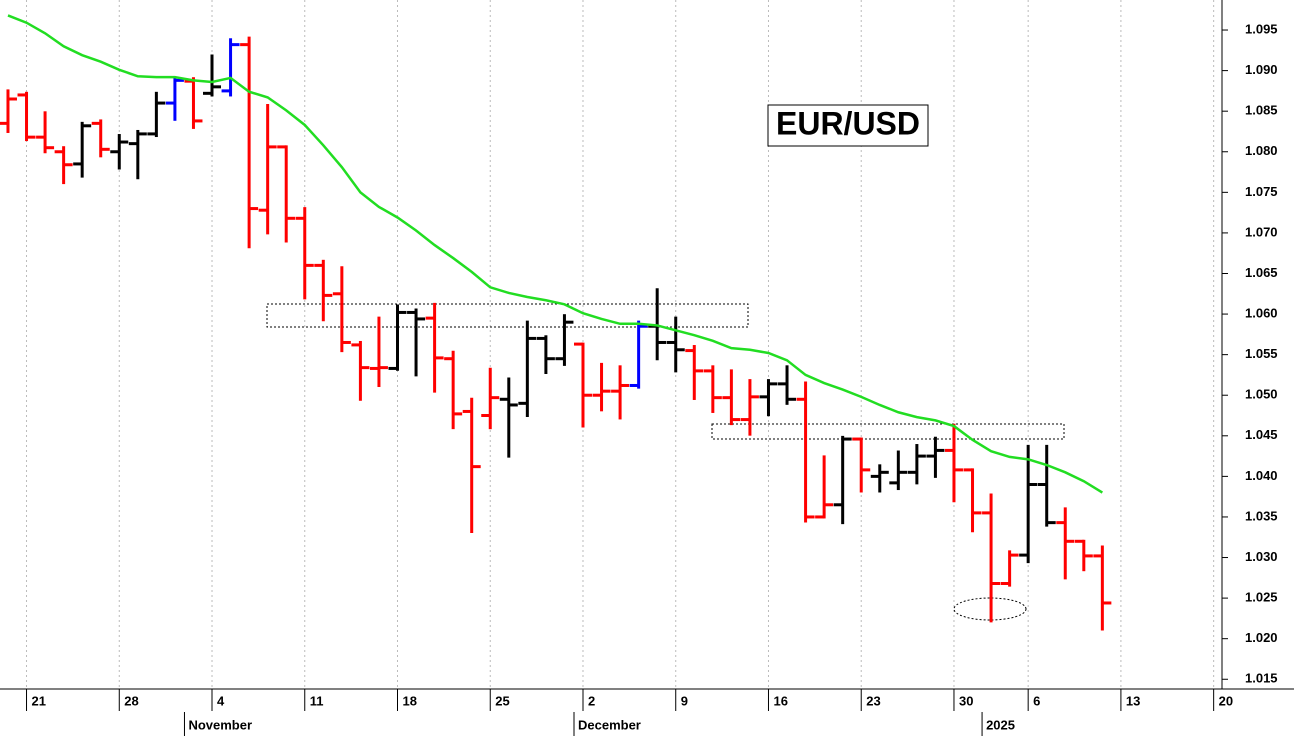 The height and width of the screenshot is (736, 1294). Describe the element at coordinates (1261, 313) in the screenshot. I see `y-tick-label: 1.060` at that location.